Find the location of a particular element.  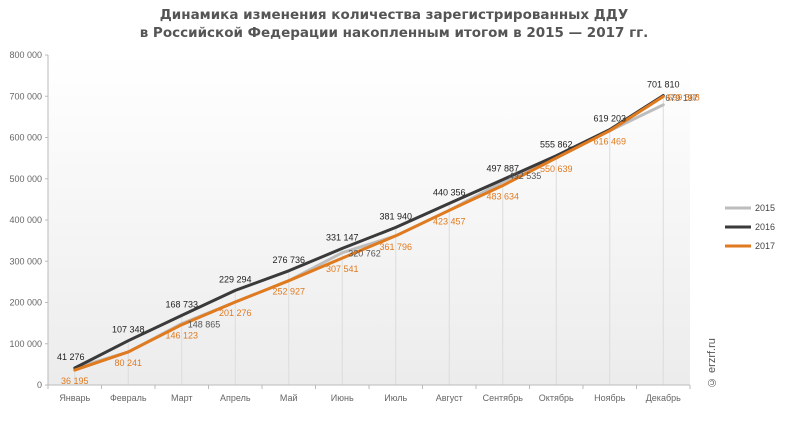

data-label-2016: 331 147 is located at coordinates (342, 237).